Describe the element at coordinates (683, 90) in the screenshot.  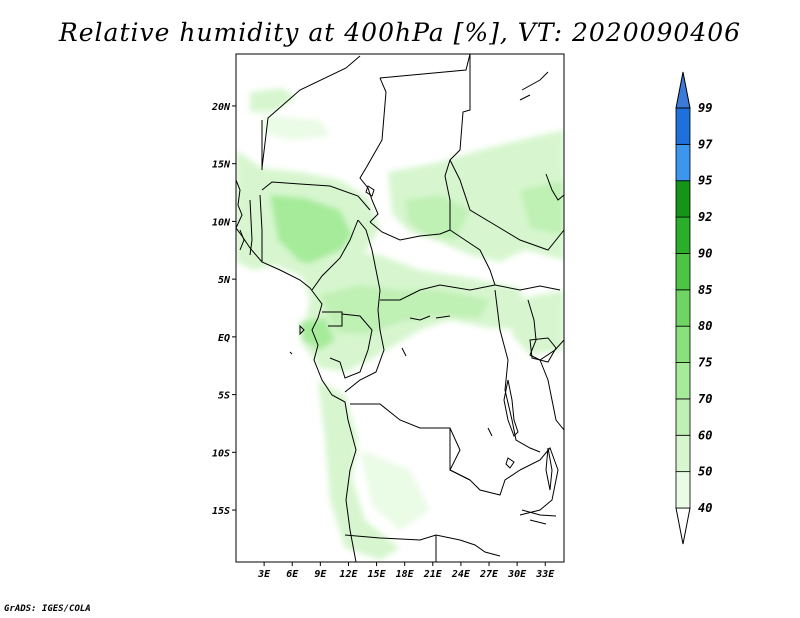
I see `colorbar-top-arrow` at that location.